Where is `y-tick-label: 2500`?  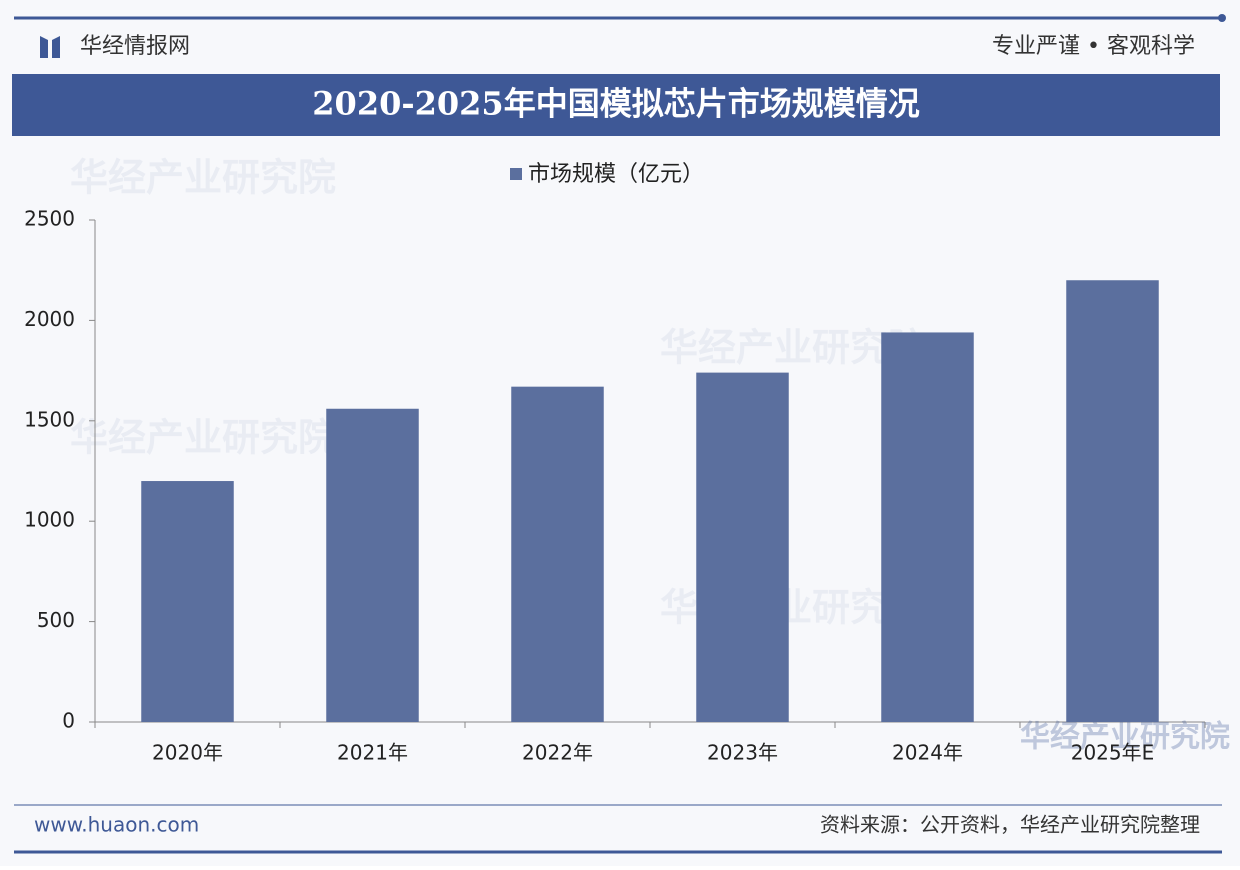
y-tick-label: 2500 is located at coordinates (49, 219).